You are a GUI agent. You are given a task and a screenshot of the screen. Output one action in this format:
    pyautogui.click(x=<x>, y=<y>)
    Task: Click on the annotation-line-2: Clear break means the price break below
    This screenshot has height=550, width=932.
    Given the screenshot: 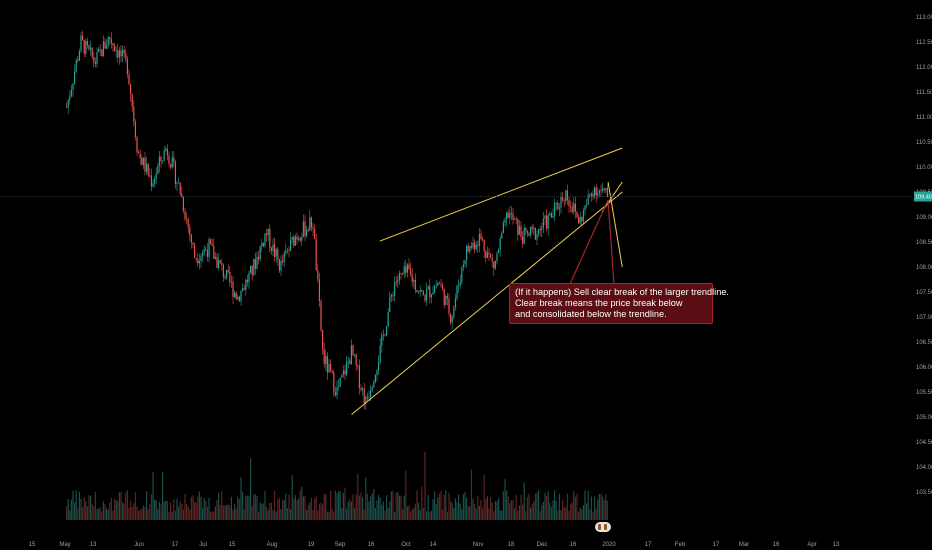 What is the action you would take?
    pyautogui.click(x=599, y=302)
    